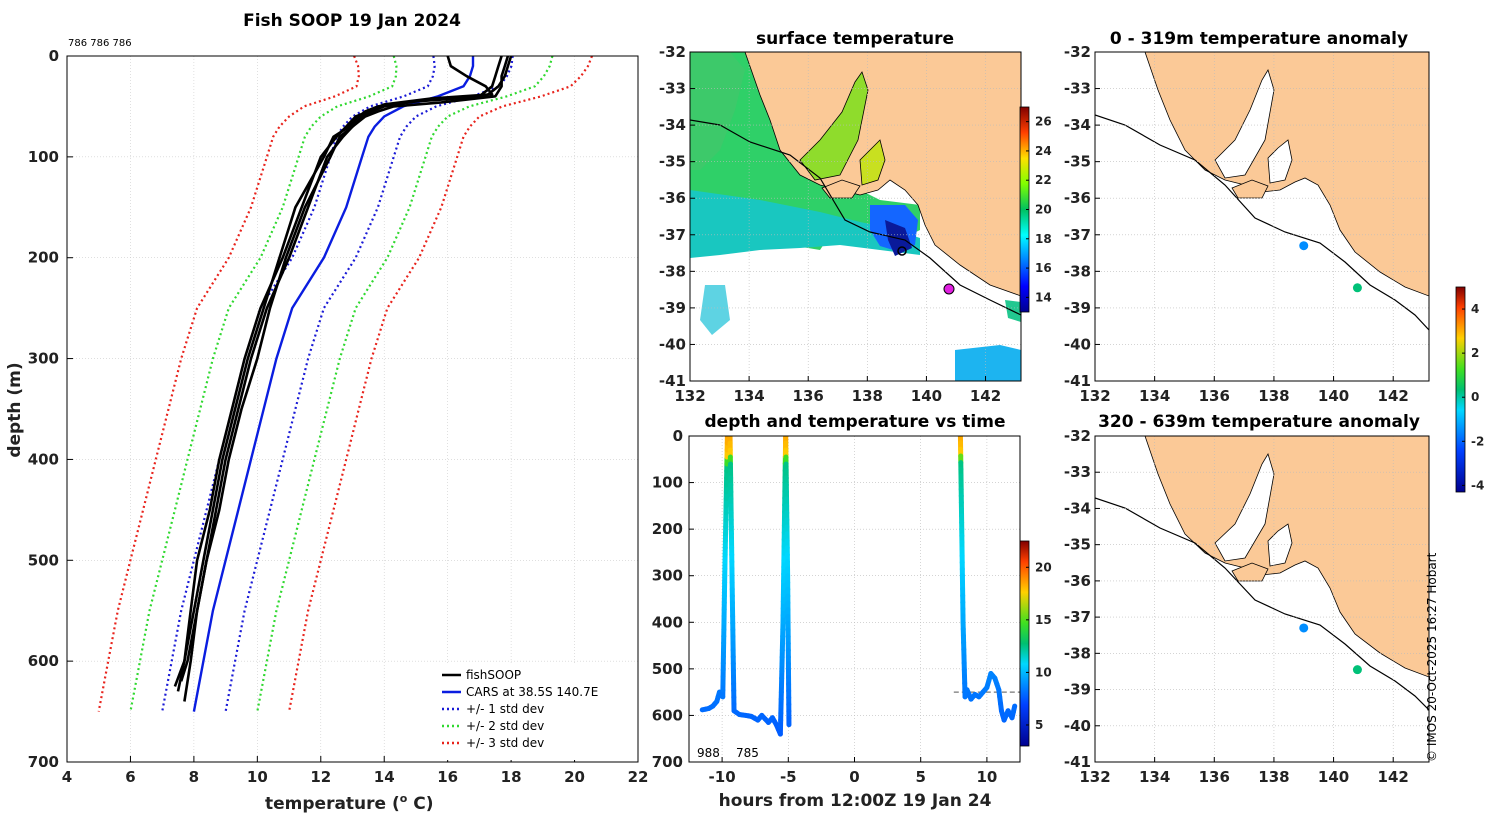  Describe the element at coordinates (1477, 485) in the screenshot. I see `anom-cb-tick-label: -4` at that location.